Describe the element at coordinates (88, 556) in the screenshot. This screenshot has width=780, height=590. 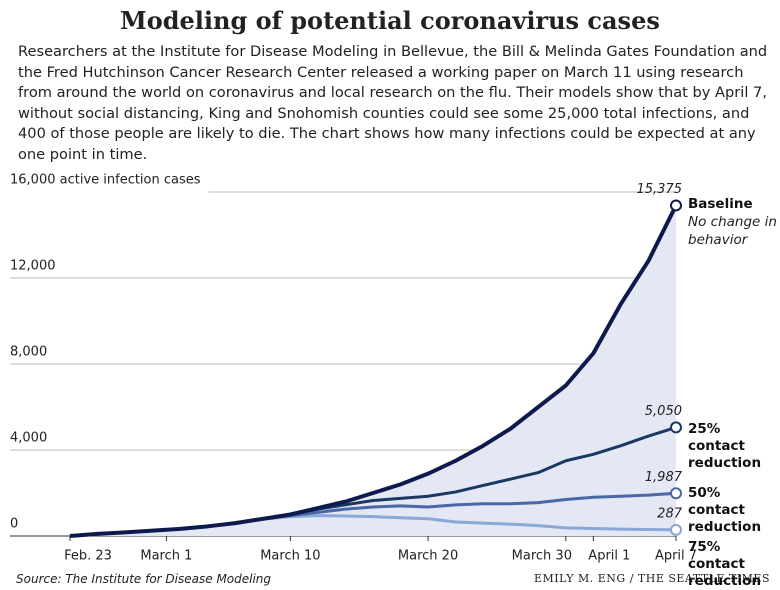
I see `x-tick-label: Feb. 23` at that location.